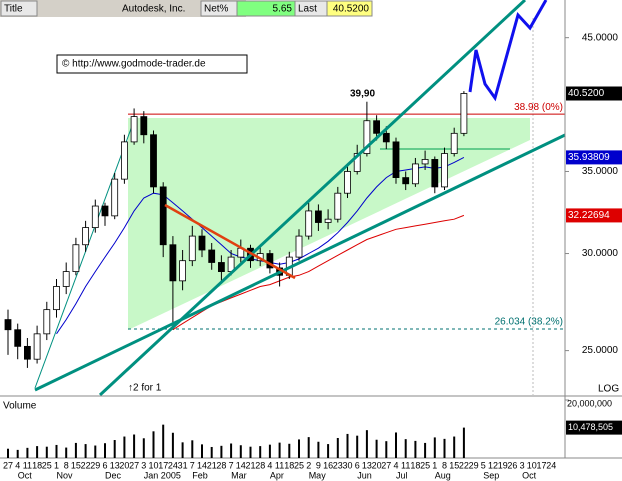  What do you see at coordinates (357, 465) in the screenshot?
I see `x-tick-label: 6` at bounding box center [357, 465].